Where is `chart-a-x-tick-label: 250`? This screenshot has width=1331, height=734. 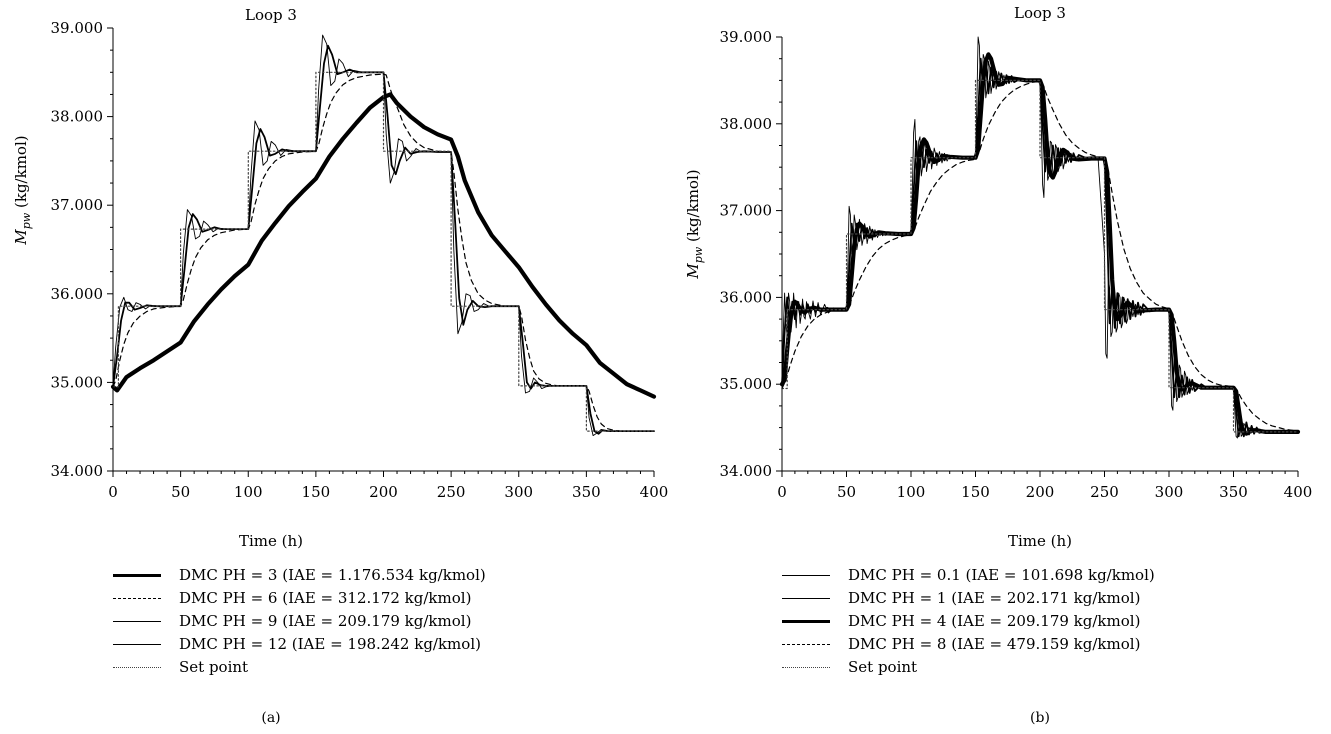
chart-a-x-tick-label: 250 is located at coordinates (451, 492).